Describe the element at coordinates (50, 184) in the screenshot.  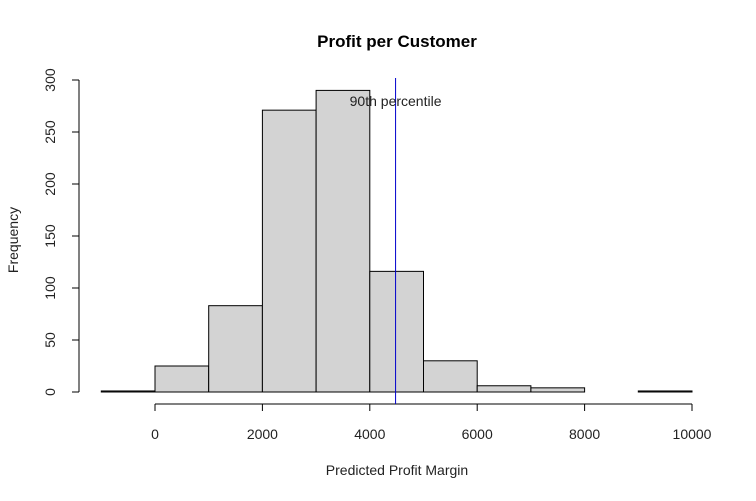
I see `y-tick-label: 200` at that location.